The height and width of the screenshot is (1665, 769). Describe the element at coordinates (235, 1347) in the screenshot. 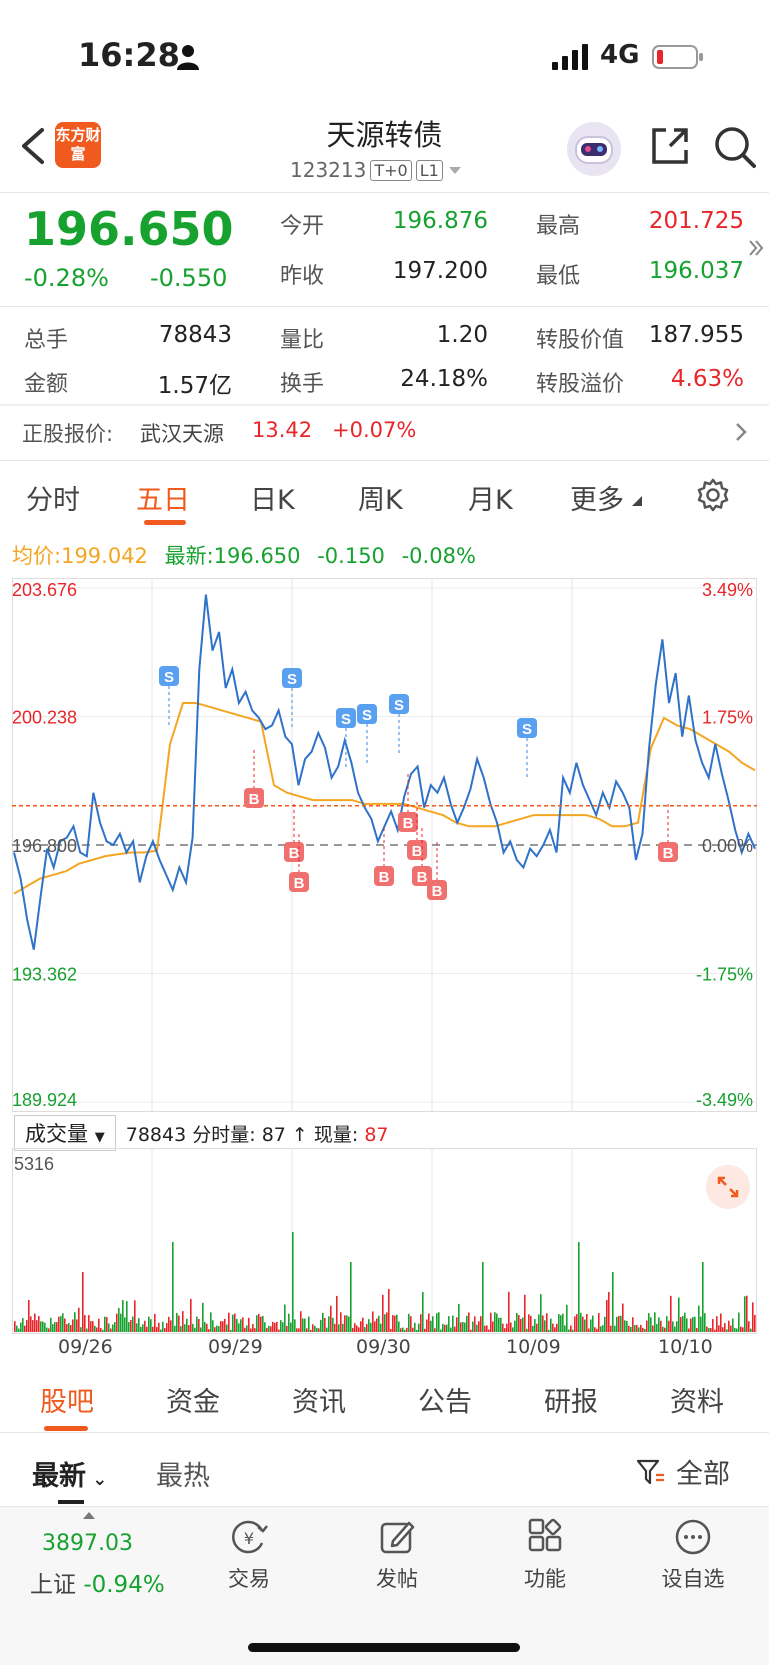

I see `date-label: 09/29` at that location.